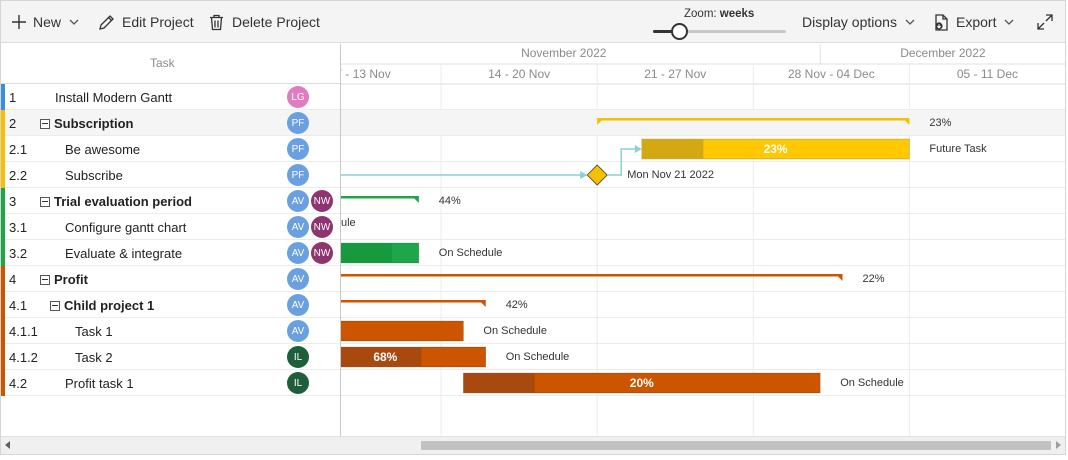  I want to click on task-name-cell: Subscribe, so click(94, 175).